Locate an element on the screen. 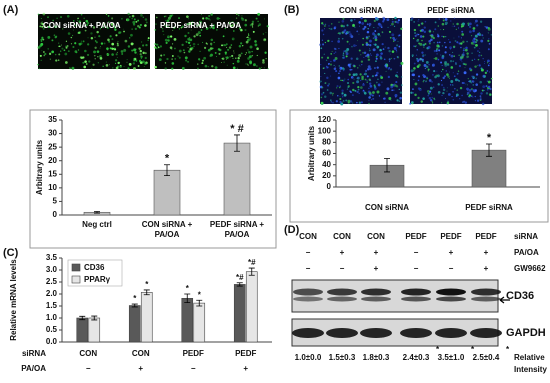  y-tick-label: 15 is located at coordinates (52, 173).